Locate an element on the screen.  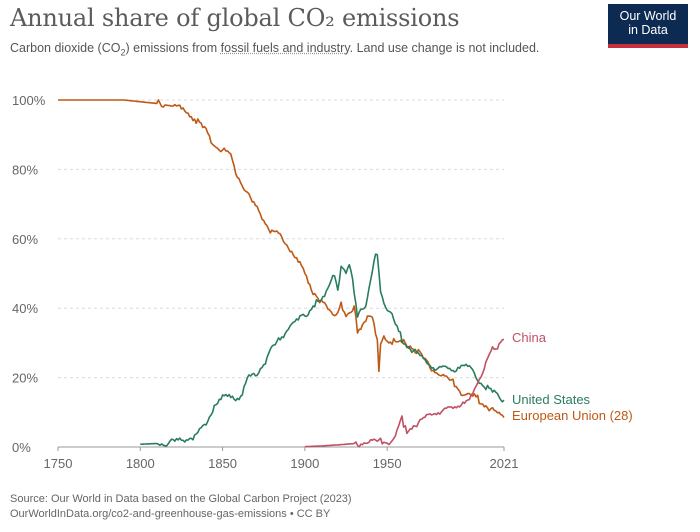
series-label-united-states: United States is located at coordinates (551, 399).